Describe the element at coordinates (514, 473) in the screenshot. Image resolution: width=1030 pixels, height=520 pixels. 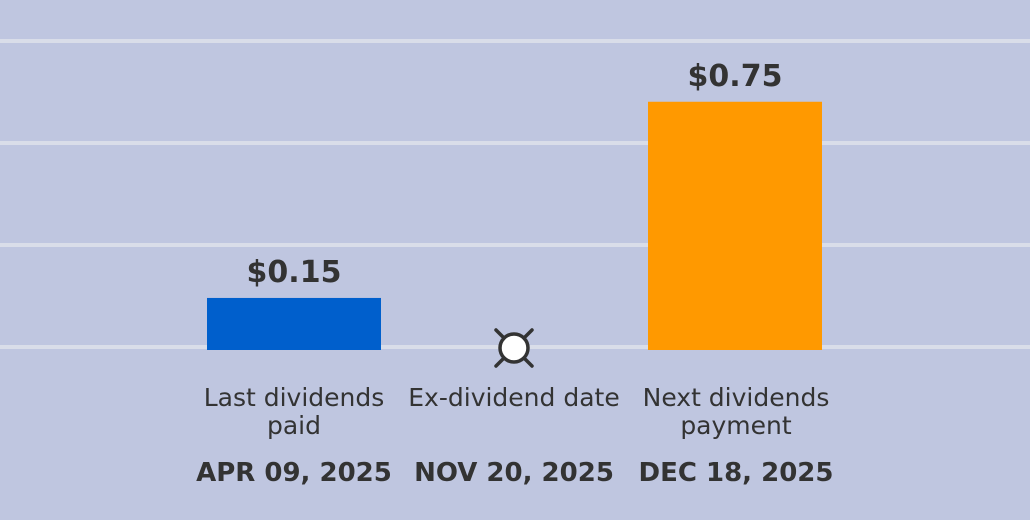
I see `date-label-ex-dividend: NOV 20, 2025` at that location.